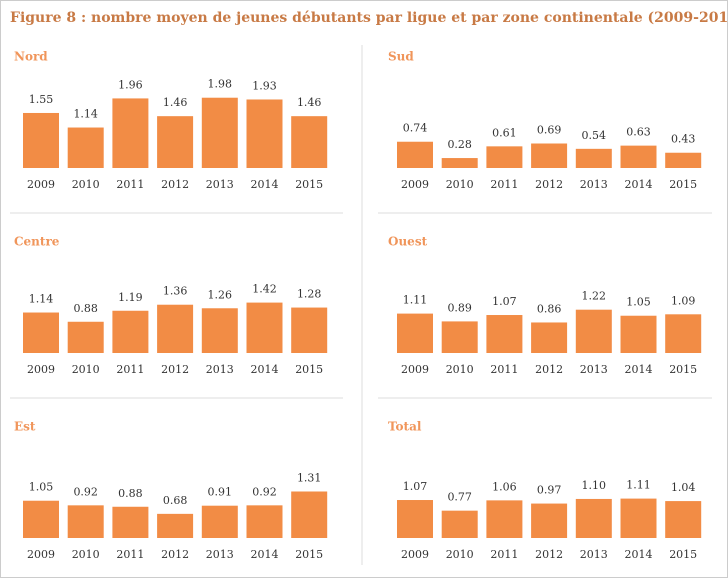 Image resolution: width=728 pixels, height=578 pixels. Describe the element at coordinates (504, 301) in the screenshot. I see `value-label: 1.07` at that location.